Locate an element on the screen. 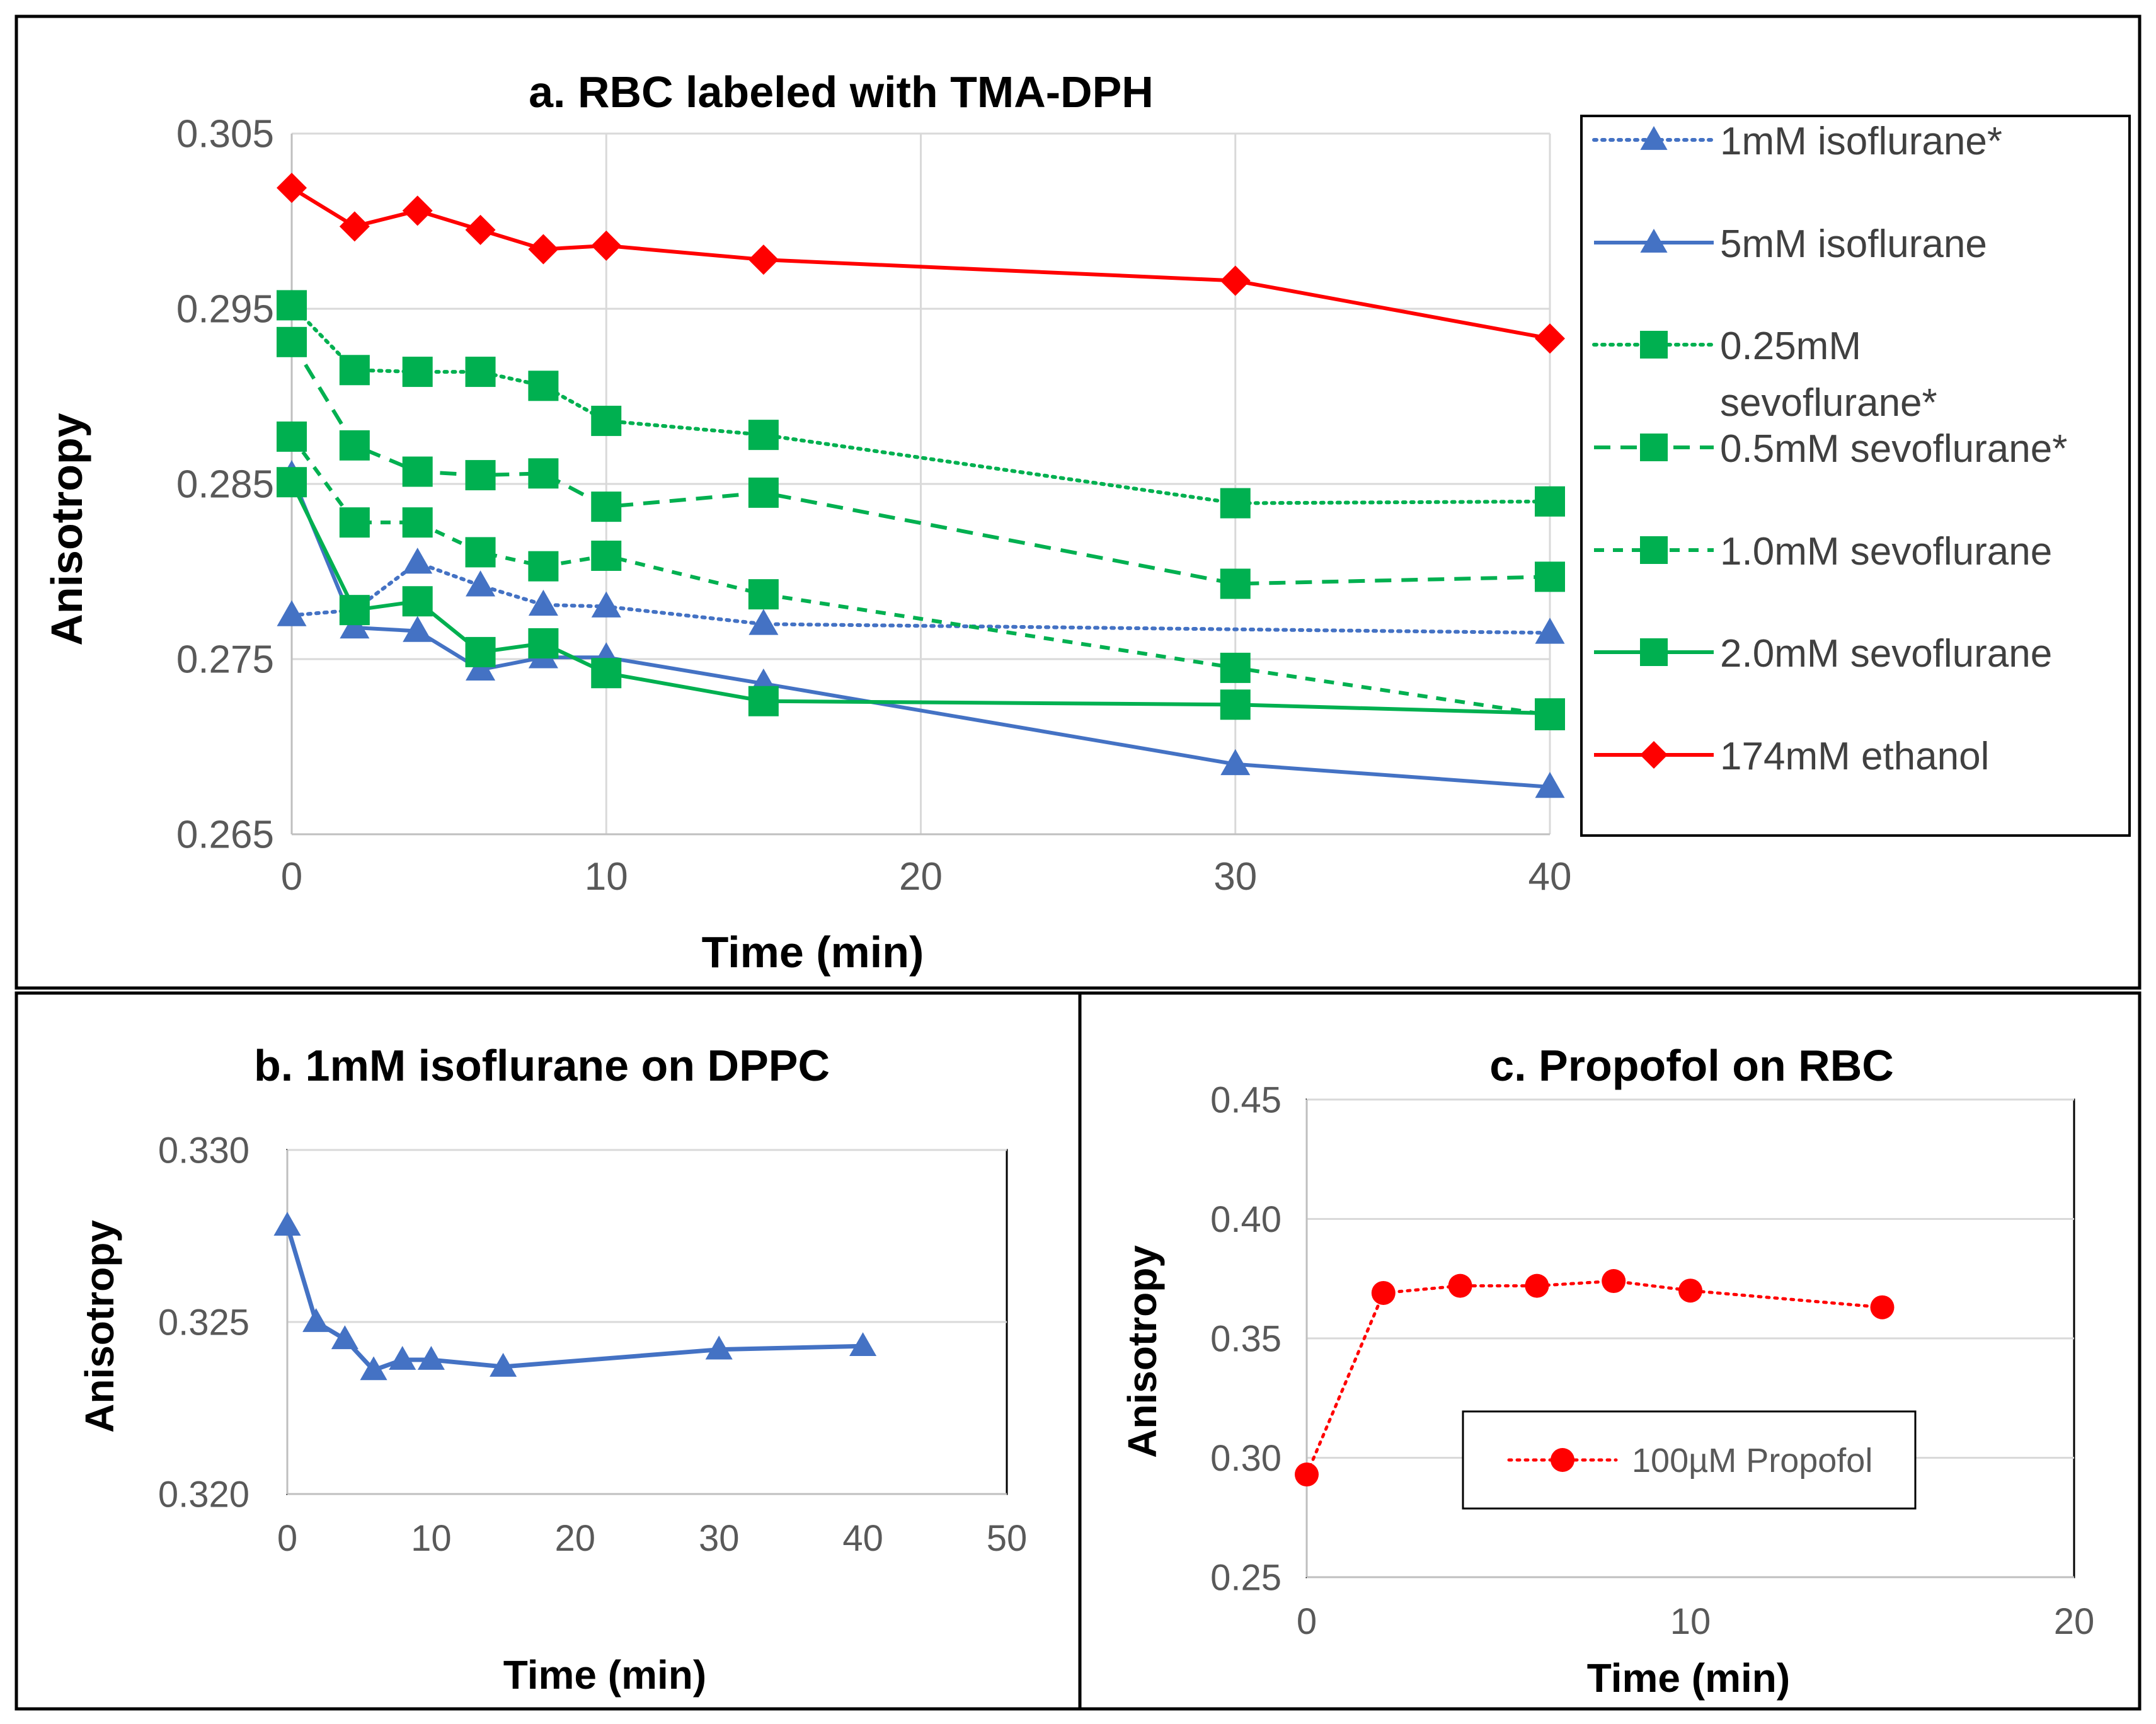 The width and height of the screenshot is (2156, 1724). legend-entry-0-5mm-sevoflurane: 0.5mM sevoflurane* is located at coordinates (1831, 449).